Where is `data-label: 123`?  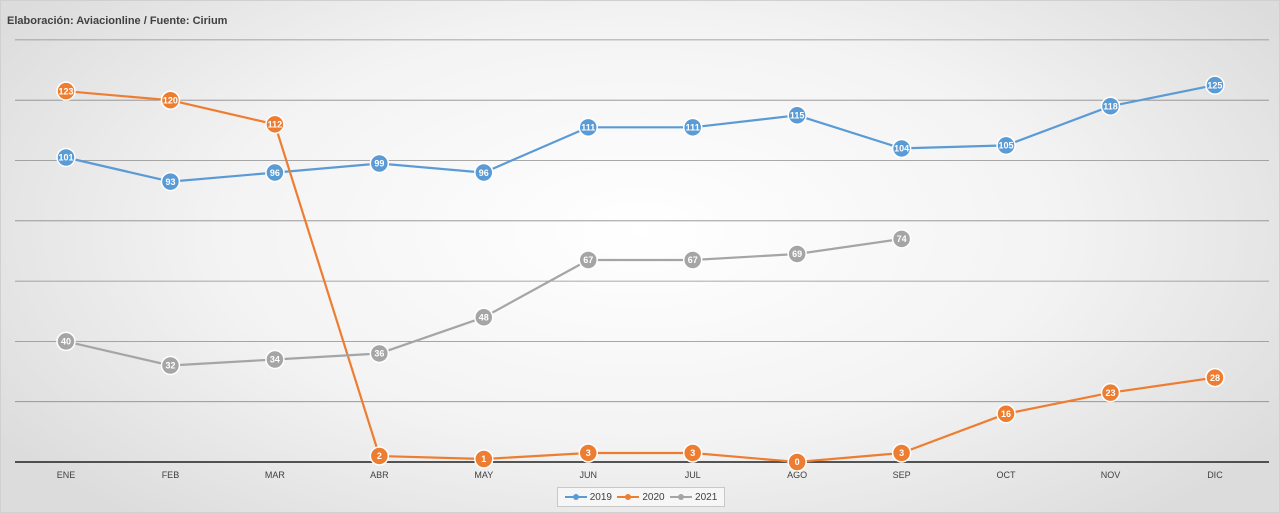
data-label: 123 is located at coordinates (65, 91).